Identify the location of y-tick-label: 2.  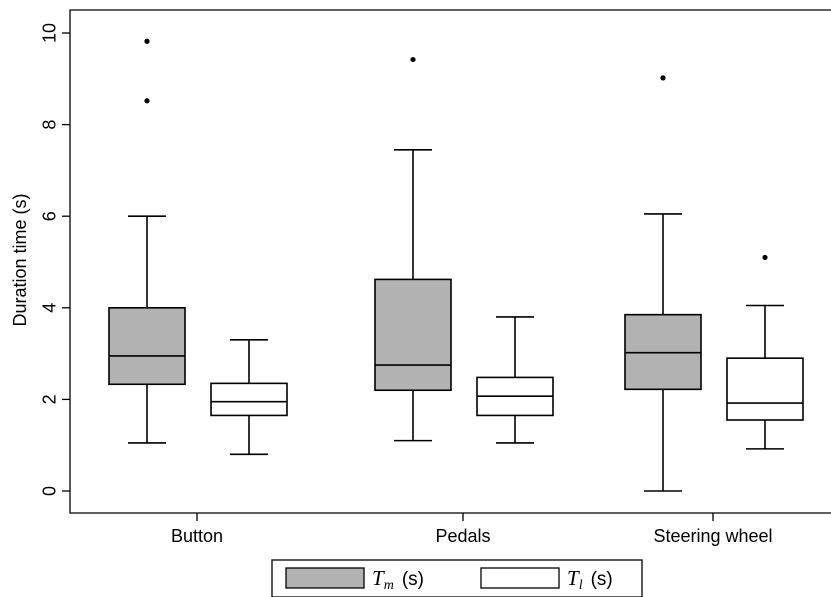
(49, 399).